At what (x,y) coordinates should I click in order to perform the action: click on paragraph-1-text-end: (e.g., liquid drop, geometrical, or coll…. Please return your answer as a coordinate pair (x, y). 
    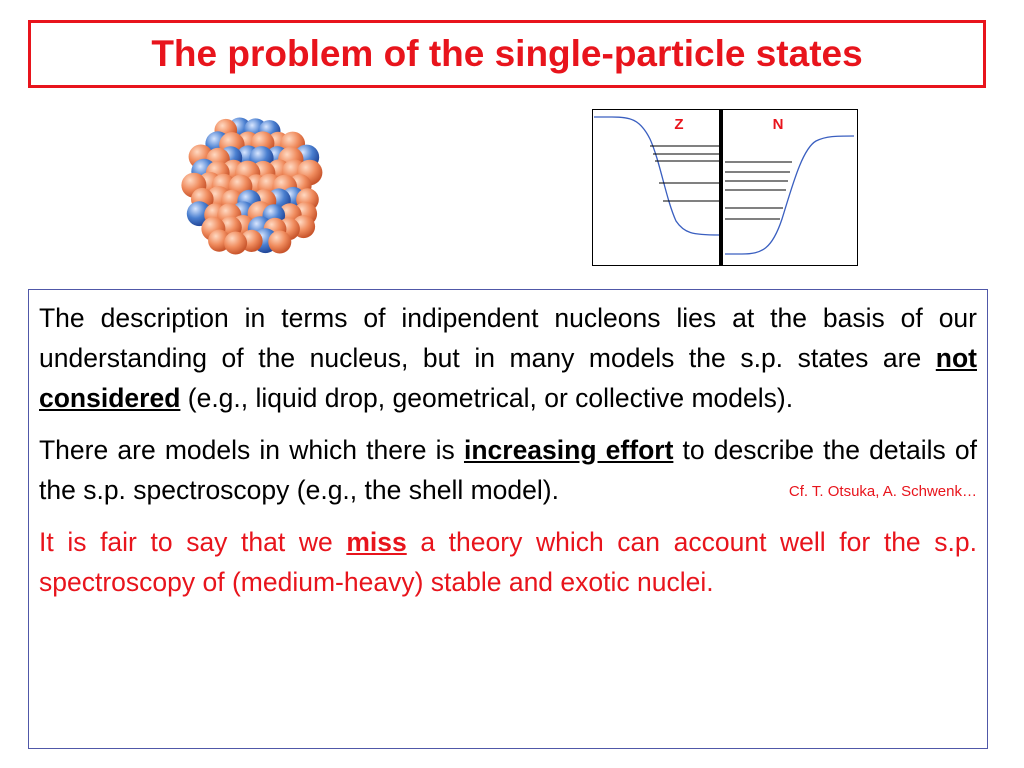
    Looking at the image, I should click on (487, 398).